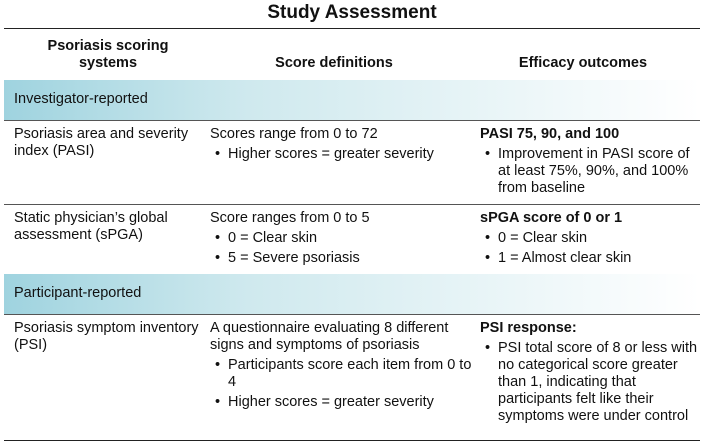  I want to click on row-psi-system: Psoriasis symptom inventory (PSI), so click(106, 336).